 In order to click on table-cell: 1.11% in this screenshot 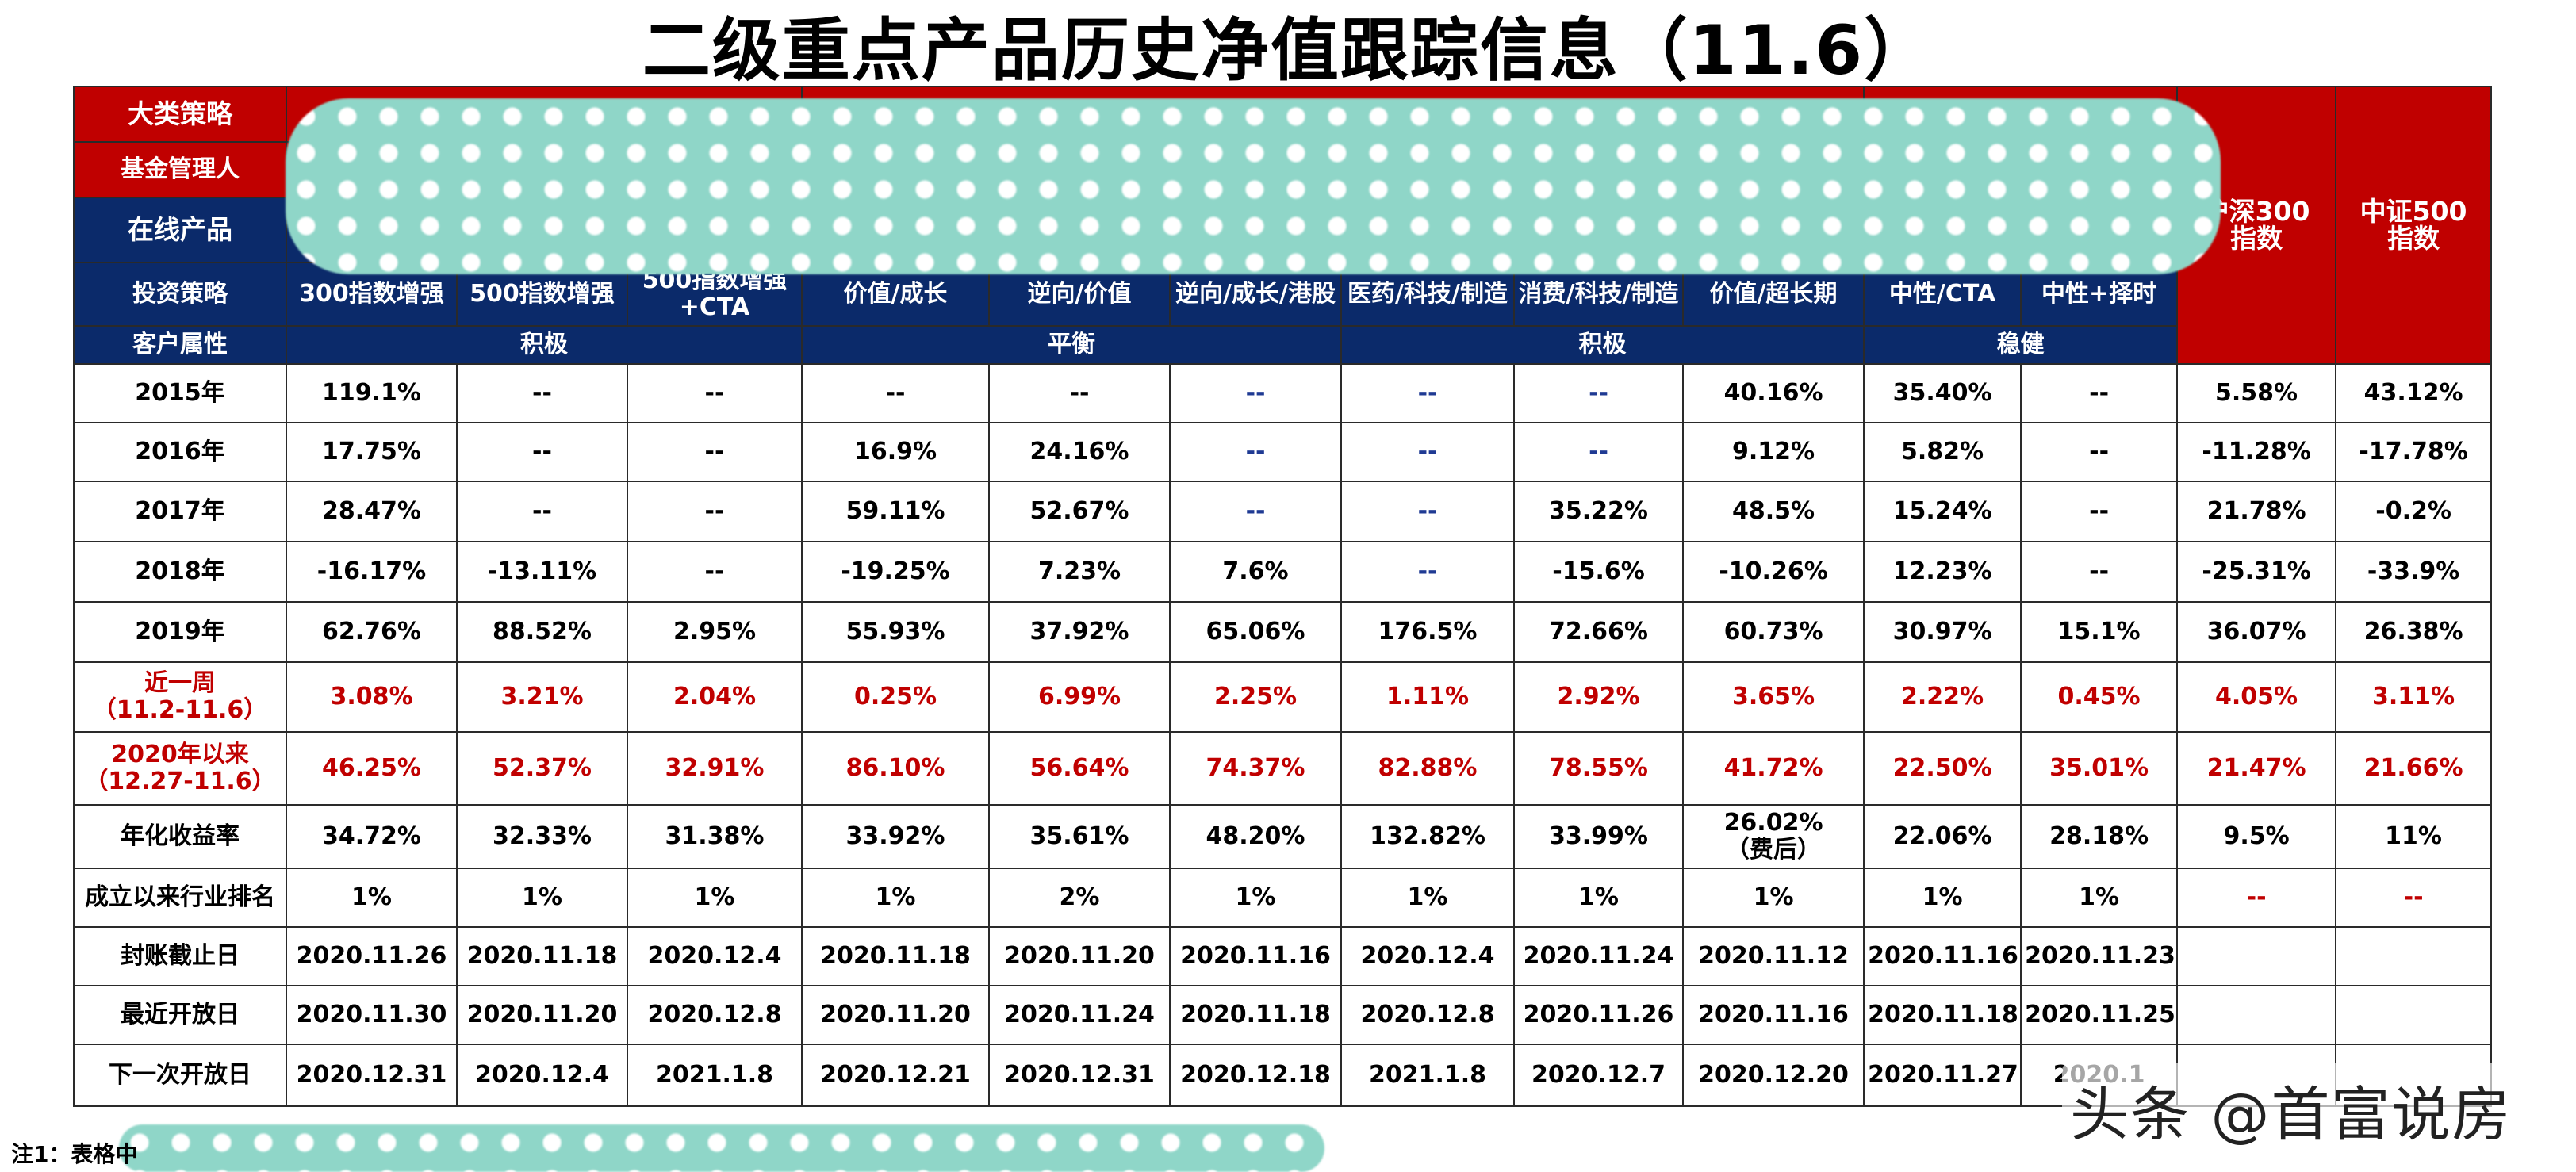, I will do `click(1428, 697)`.